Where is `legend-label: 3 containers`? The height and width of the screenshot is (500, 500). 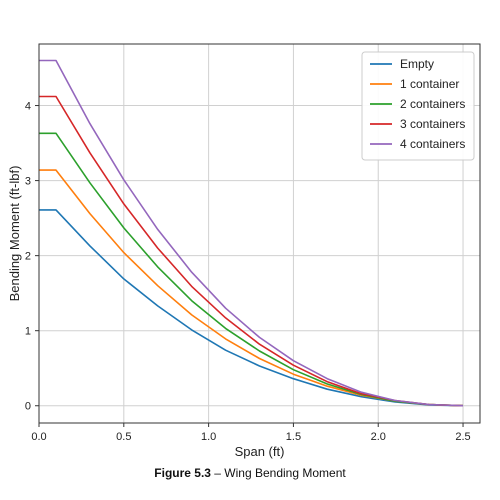
legend-label: 3 containers is located at coordinates (432, 124).